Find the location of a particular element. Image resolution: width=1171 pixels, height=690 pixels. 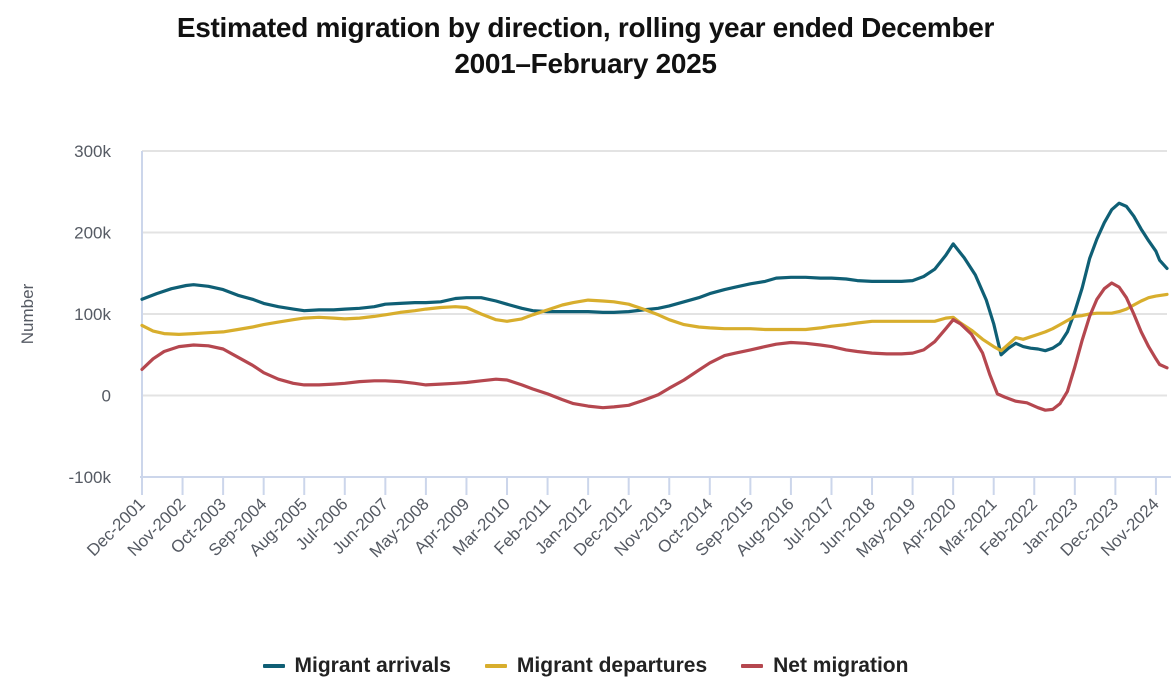

chart-title-line-2: 2001–February 2025 is located at coordinates (585, 63).